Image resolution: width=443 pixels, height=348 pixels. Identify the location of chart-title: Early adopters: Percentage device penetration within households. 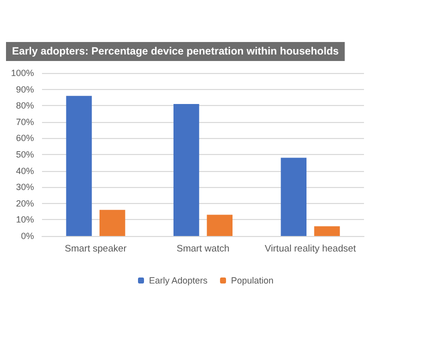
(175, 52).